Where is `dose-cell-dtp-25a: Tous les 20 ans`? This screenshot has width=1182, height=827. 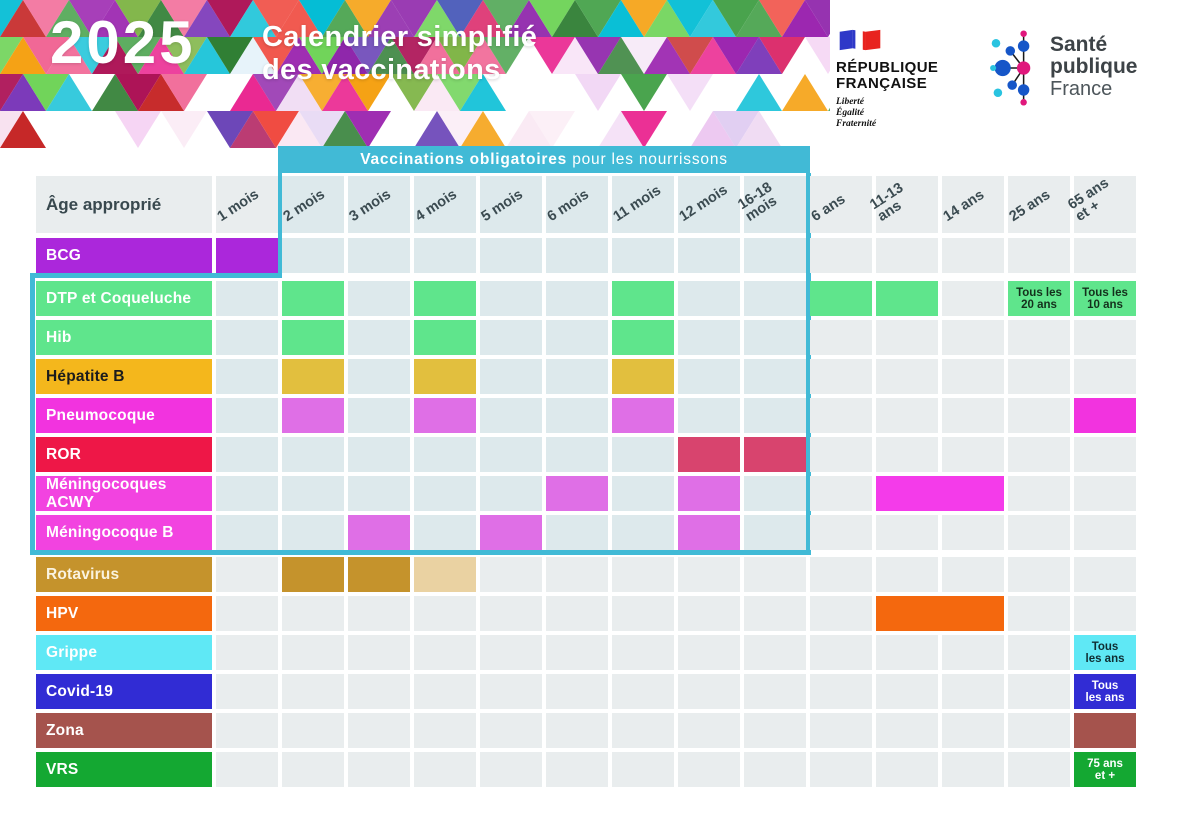 dose-cell-dtp-25a: Tous les 20 ans is located at coordinates (1039, 298).